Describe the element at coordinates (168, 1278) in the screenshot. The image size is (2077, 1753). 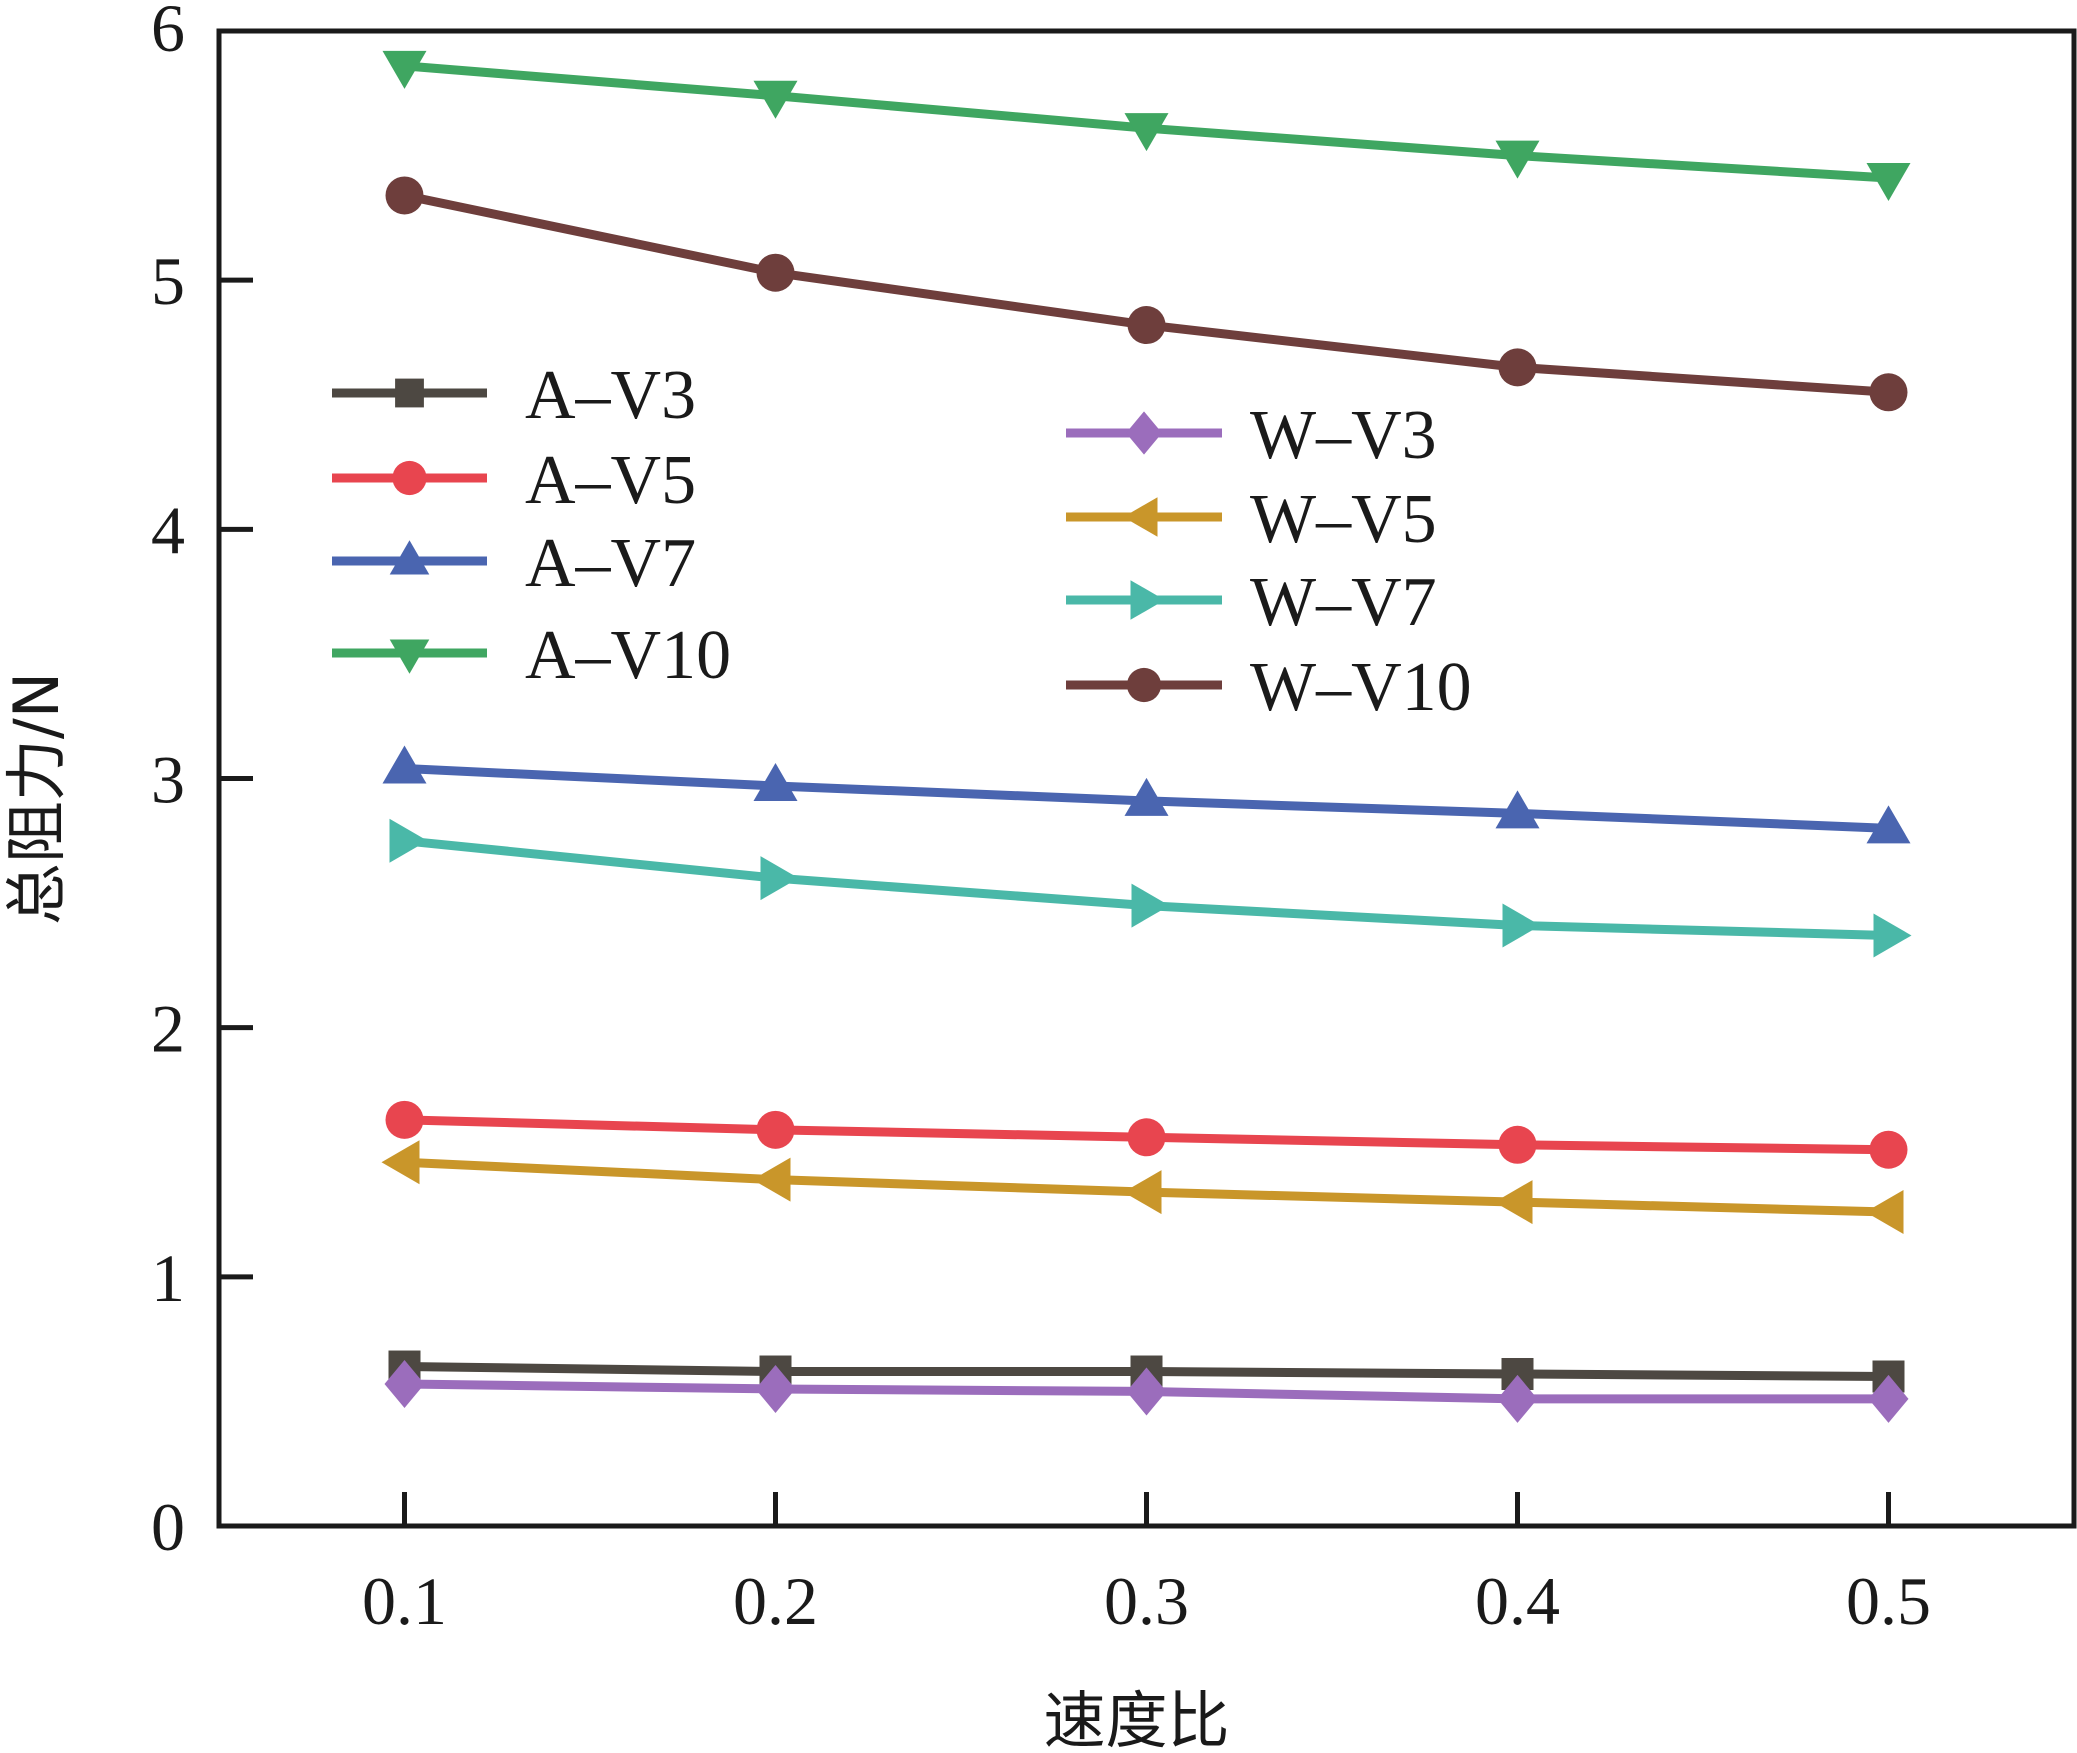
I see `y-tick-label: 1` at that location.